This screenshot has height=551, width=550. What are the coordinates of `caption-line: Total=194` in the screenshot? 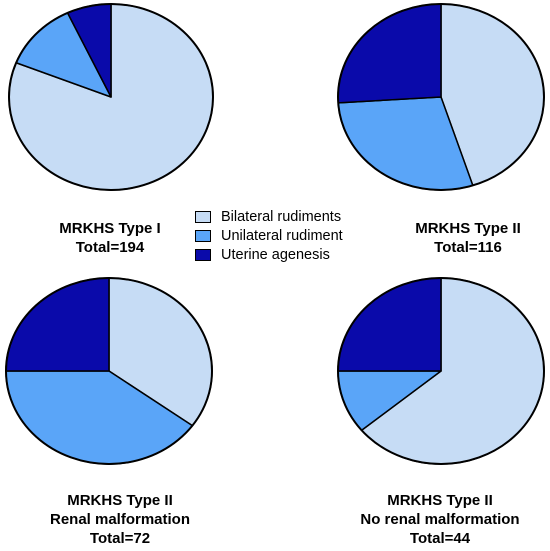 It's located at (110, 247).